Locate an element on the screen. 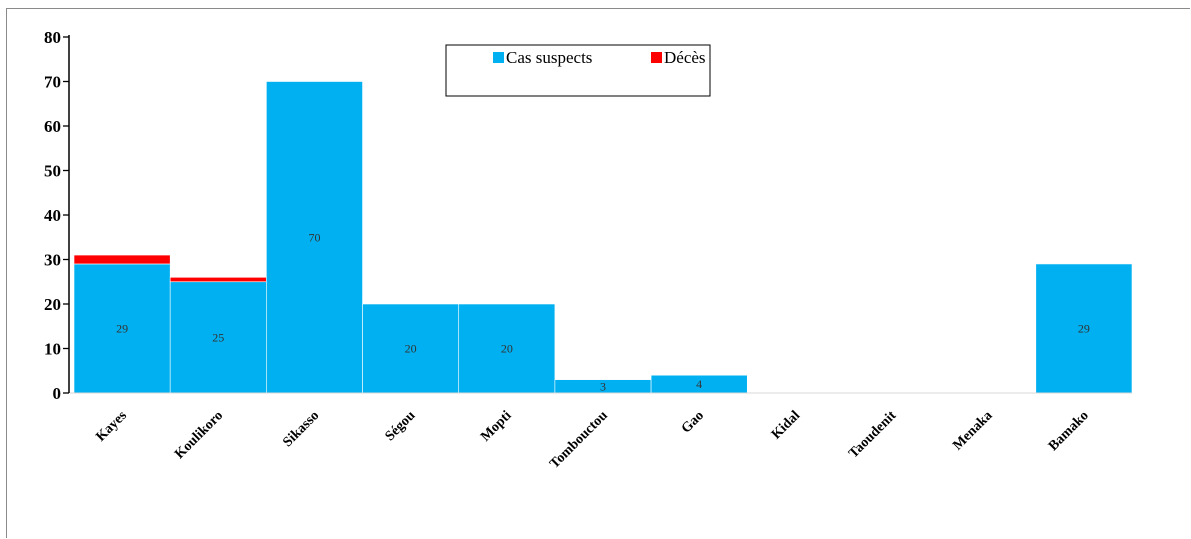 This screenshot has width=1191, height=539. x-tick-label-0: Kayes is located at coordinates (111, 426).